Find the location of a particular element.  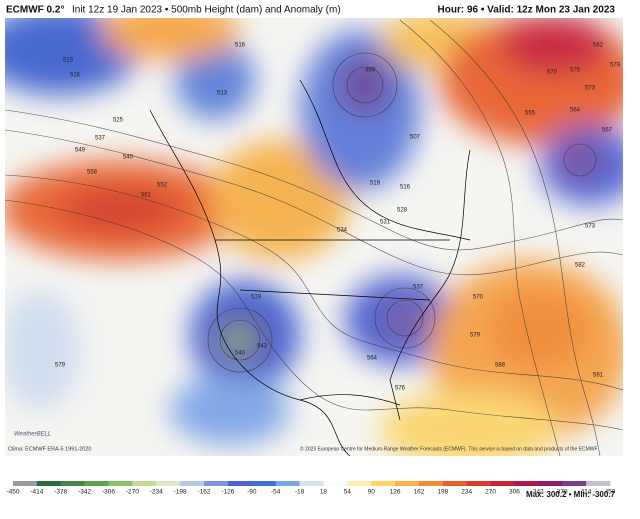

colorbar-label: 162 is located at coordinates (419, 492).